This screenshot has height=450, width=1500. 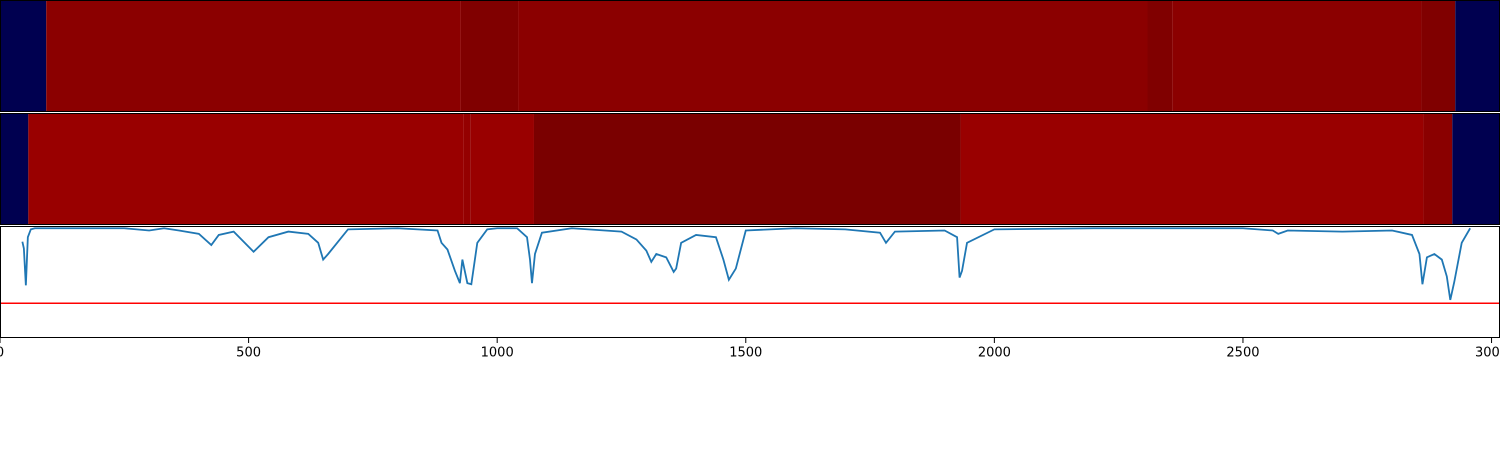 I want to click on x-tick-label: 2000, so click(x=994, y=353).